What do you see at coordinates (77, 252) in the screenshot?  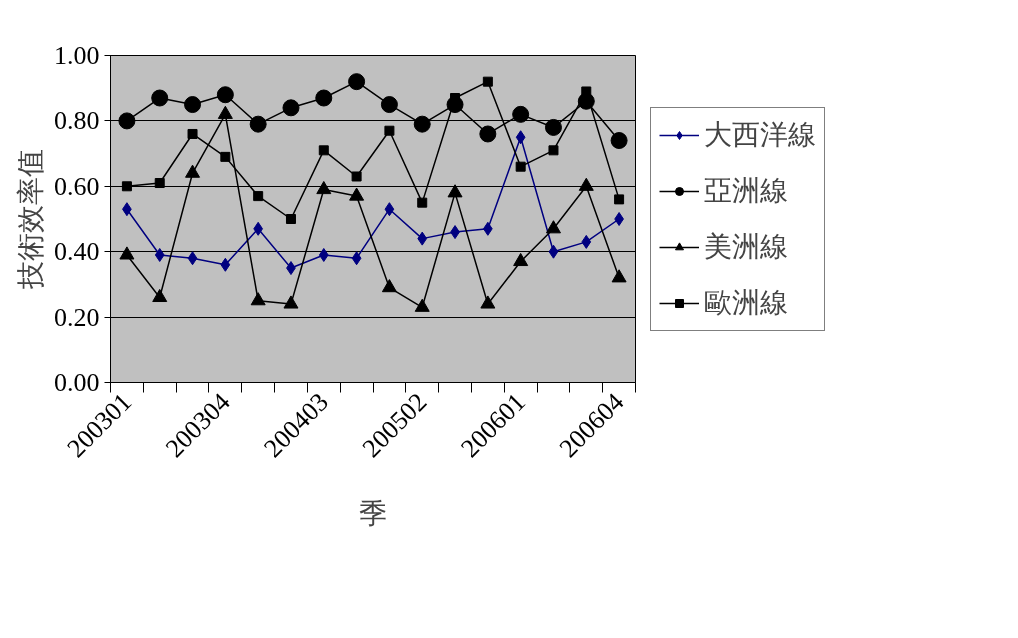 I see `y-tick-label: 0.40` at bounding box center [77, 252].